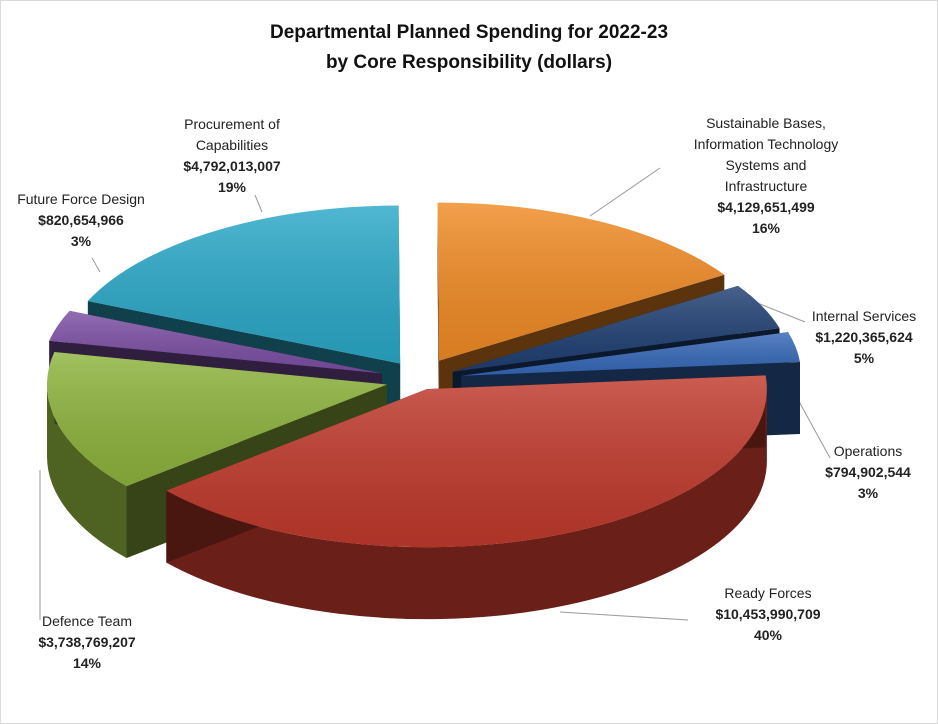 Image resolution: width=938 pixels, height=724 pixels. I want to click on leader-line-sustainable-bases-information-technology-systems-and-infrastructure, so click(625, 192).